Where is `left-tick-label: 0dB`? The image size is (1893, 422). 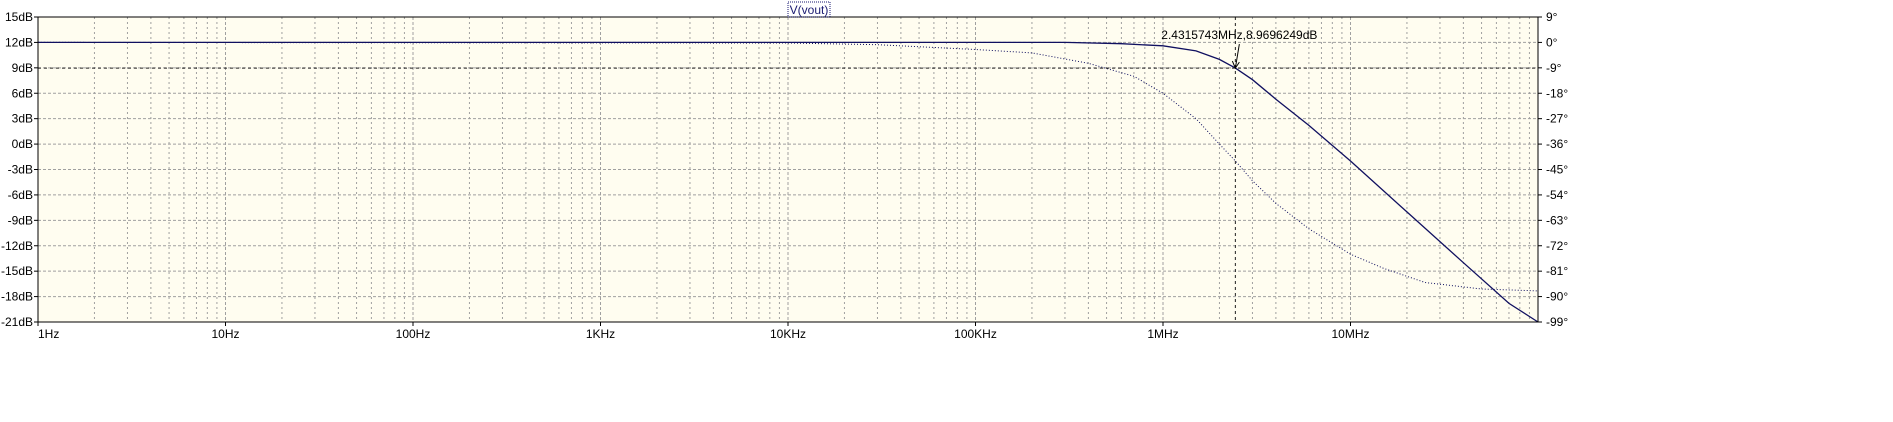
left-tick-label: 0dB is located at coordinates (22, 144).